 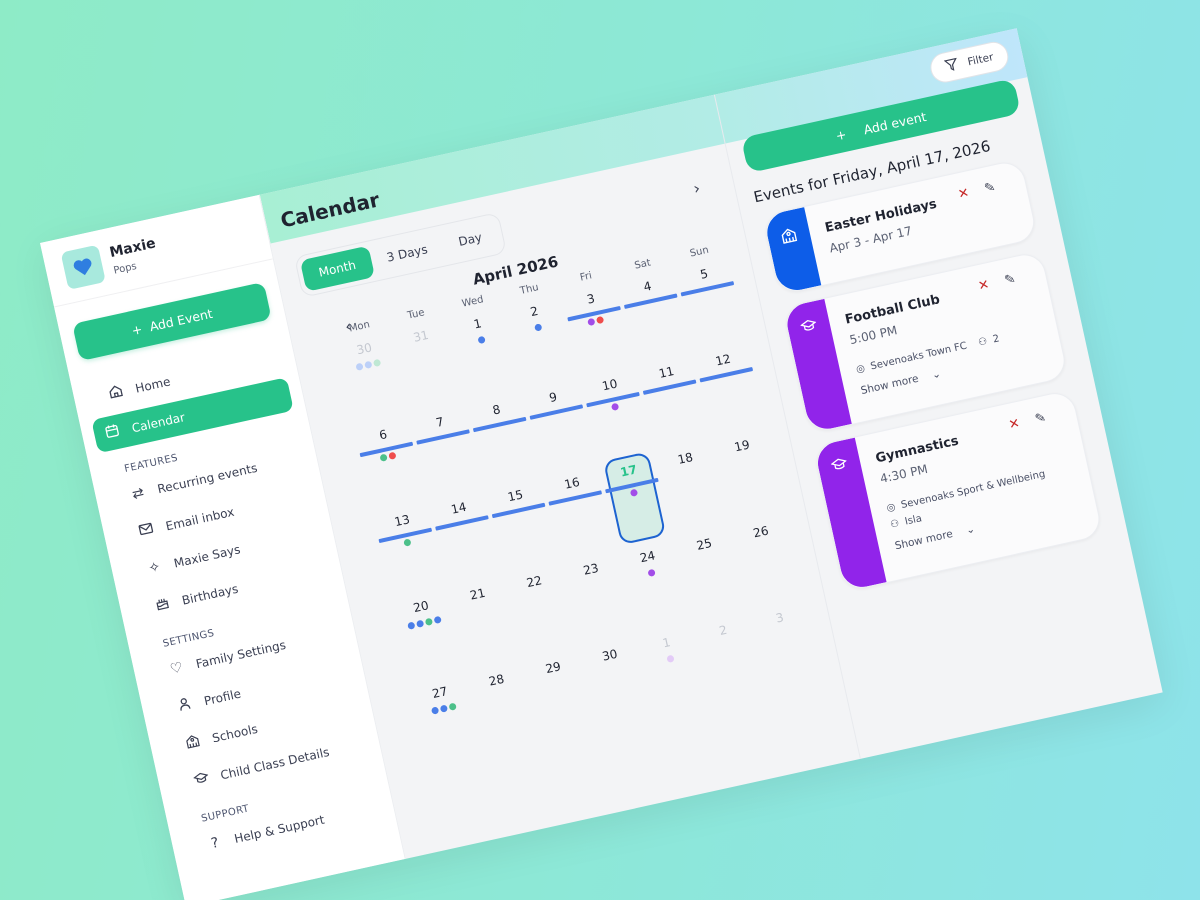 What do you see at coordinates (969, 62) in the screenshot?
I see `filter-button: Filter` at bounding box center [969, 62].